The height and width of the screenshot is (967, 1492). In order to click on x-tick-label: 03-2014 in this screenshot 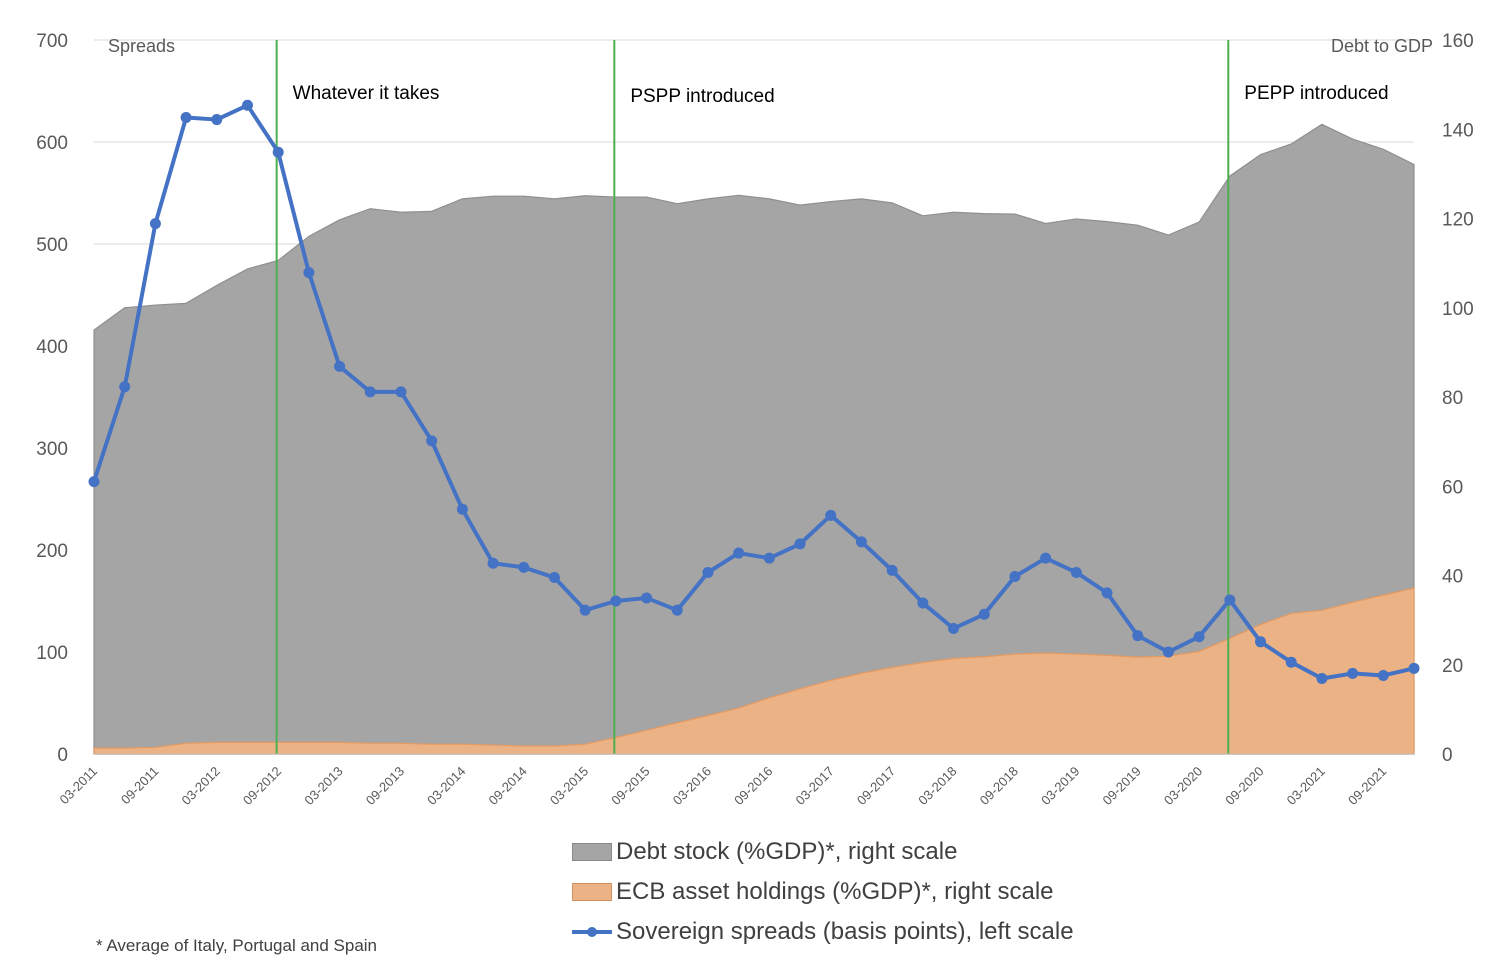, I will do `click(446, 786)`.